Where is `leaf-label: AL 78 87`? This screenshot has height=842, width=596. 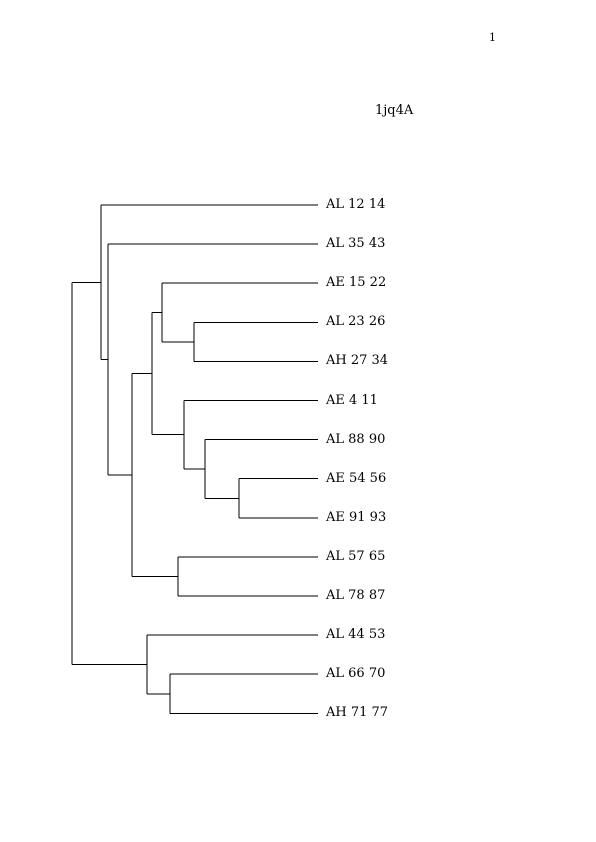 leaf-label: AL 78 87 is located at coordinates (356, 595).